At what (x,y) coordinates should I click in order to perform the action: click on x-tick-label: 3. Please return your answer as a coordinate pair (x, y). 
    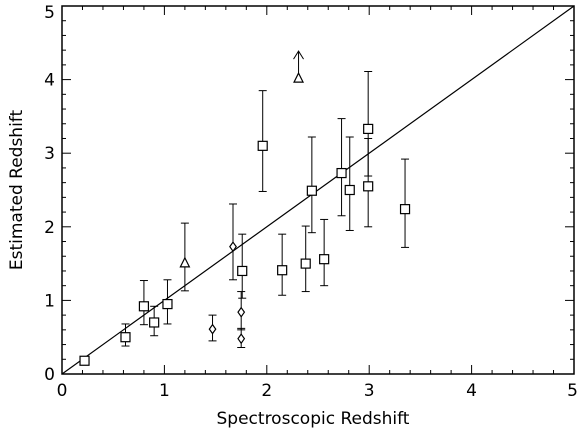
    Looking at the image, I should click on (369, 391).